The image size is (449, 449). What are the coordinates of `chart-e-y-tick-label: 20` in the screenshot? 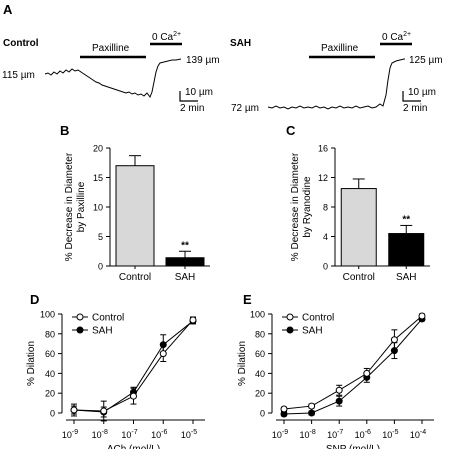 It's located at (260, 394).